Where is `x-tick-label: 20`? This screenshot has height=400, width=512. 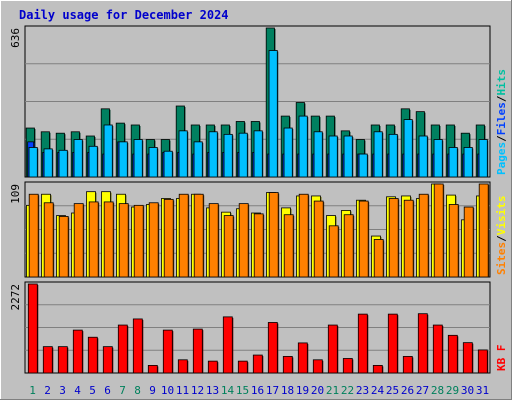 x-tick-label: 20 is located at coordinates (317, 390).